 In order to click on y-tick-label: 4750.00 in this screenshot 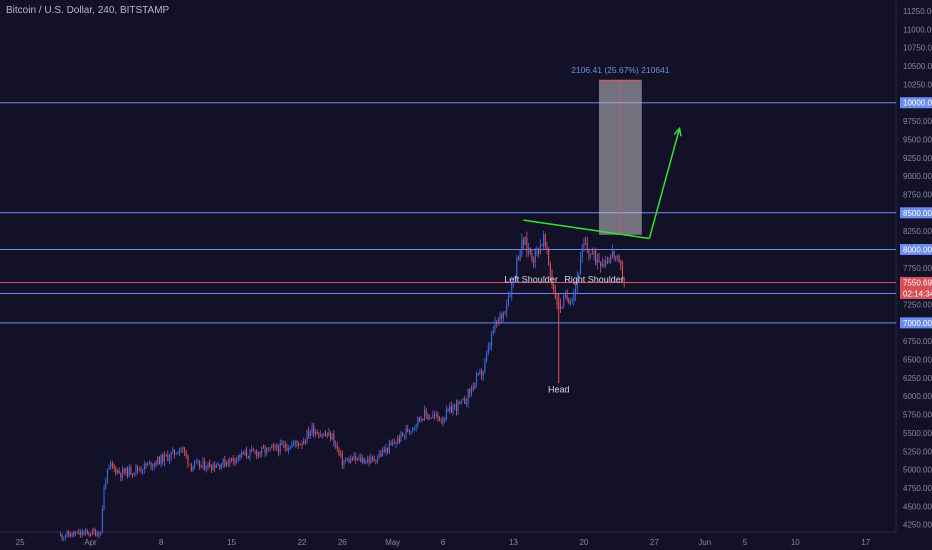, I will do `click(917, 488)`.